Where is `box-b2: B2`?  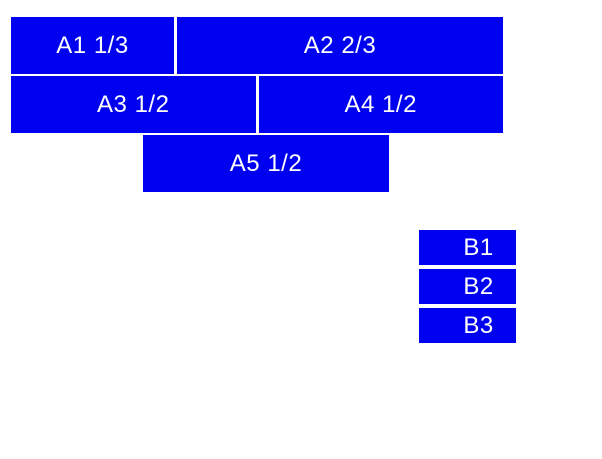
box-b2: B2 is located at coordinates (467, 286).